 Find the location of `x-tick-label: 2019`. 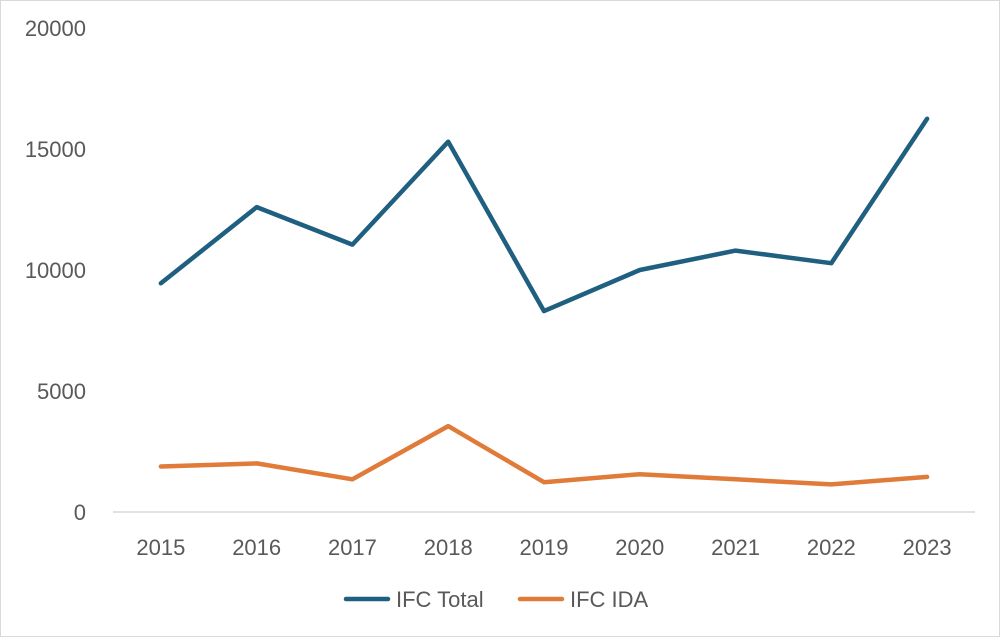

x-tick-label: 2019 is located at coordinates (544, 547).